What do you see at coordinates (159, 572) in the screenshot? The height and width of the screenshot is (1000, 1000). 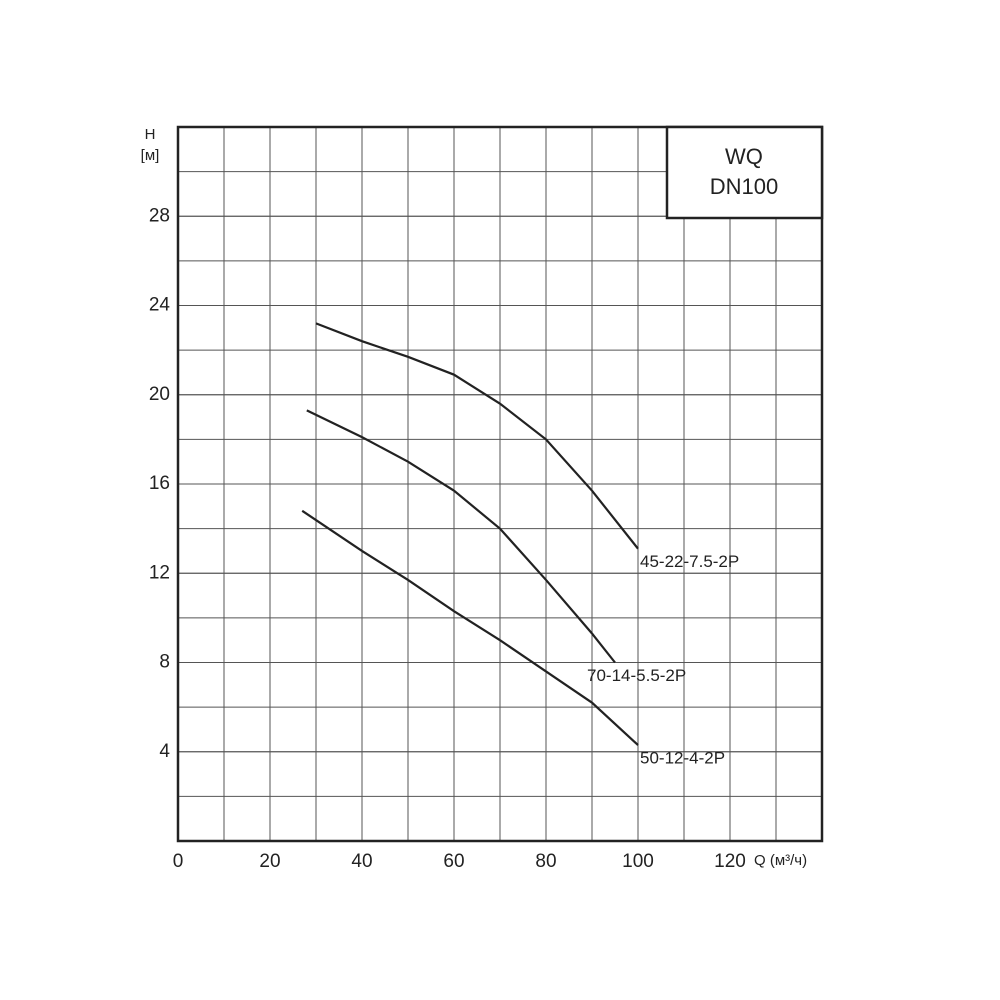 I see `y-tick-label: 12` at bounding box center [159, 572].